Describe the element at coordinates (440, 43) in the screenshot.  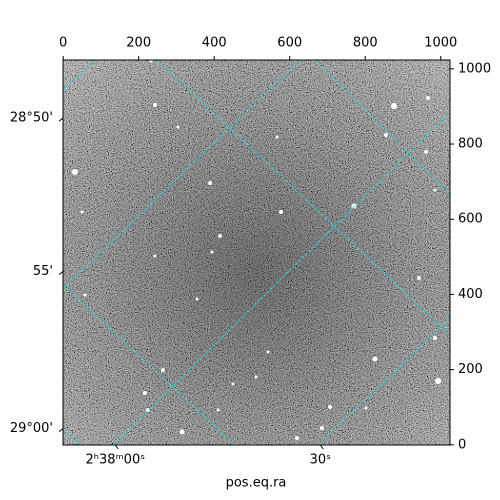
I see `x-tick-label: 1000` at that location.